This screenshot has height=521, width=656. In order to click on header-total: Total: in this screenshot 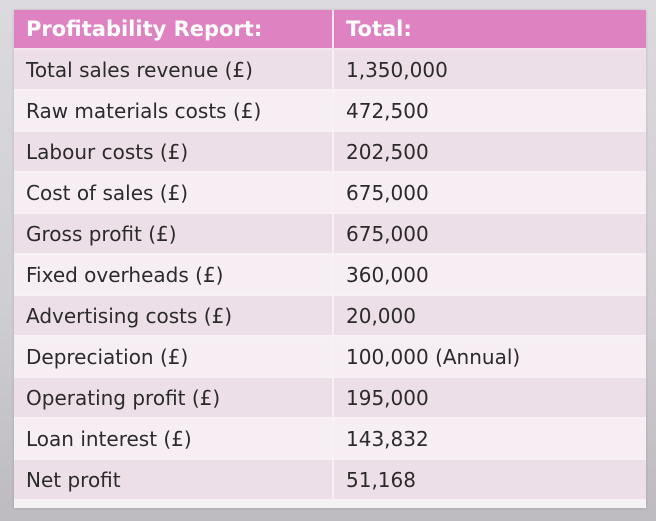, I will do `click(490, 30)`.